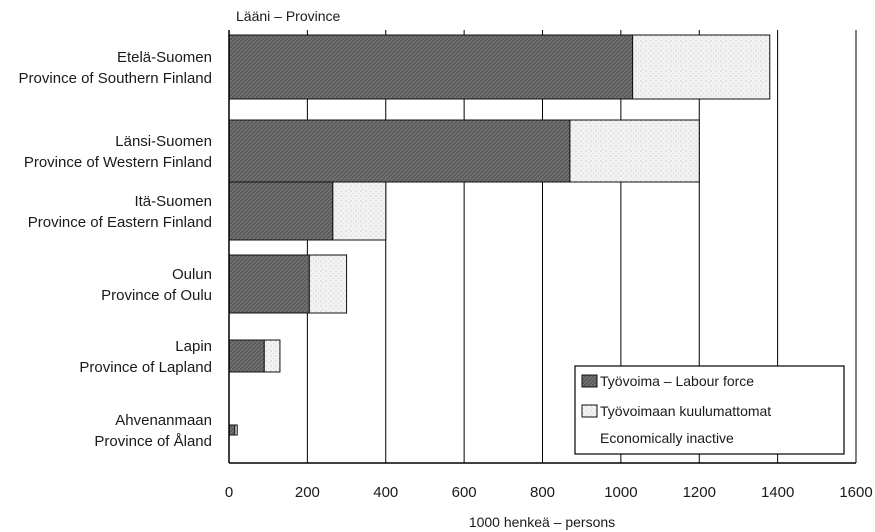  I want to click on category-label-en-5: Province of Åland, so click(153, 441).